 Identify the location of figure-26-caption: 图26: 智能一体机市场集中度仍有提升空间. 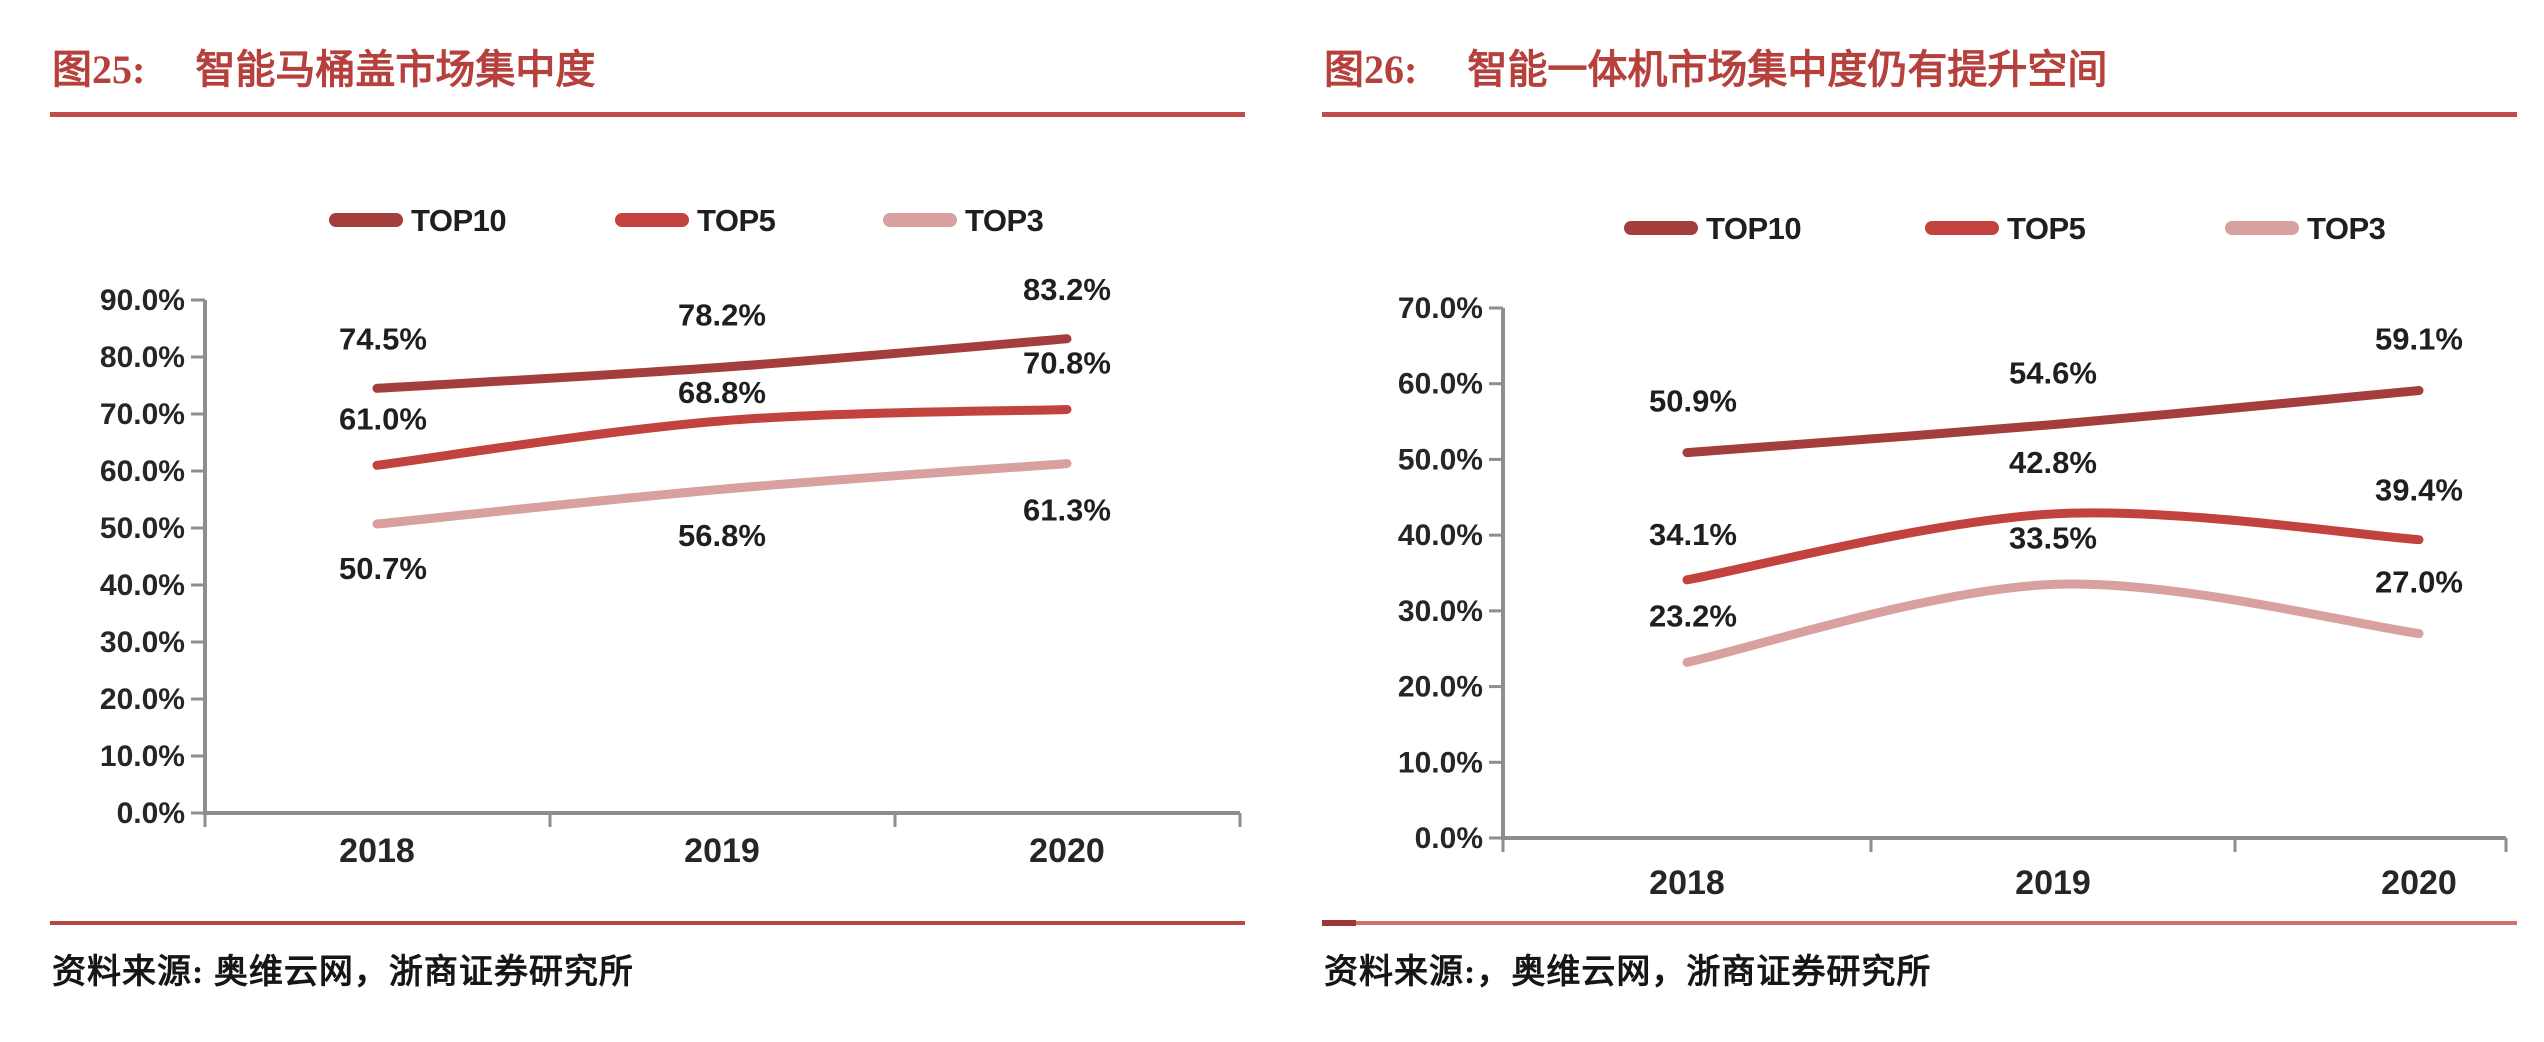
(1715, 70).